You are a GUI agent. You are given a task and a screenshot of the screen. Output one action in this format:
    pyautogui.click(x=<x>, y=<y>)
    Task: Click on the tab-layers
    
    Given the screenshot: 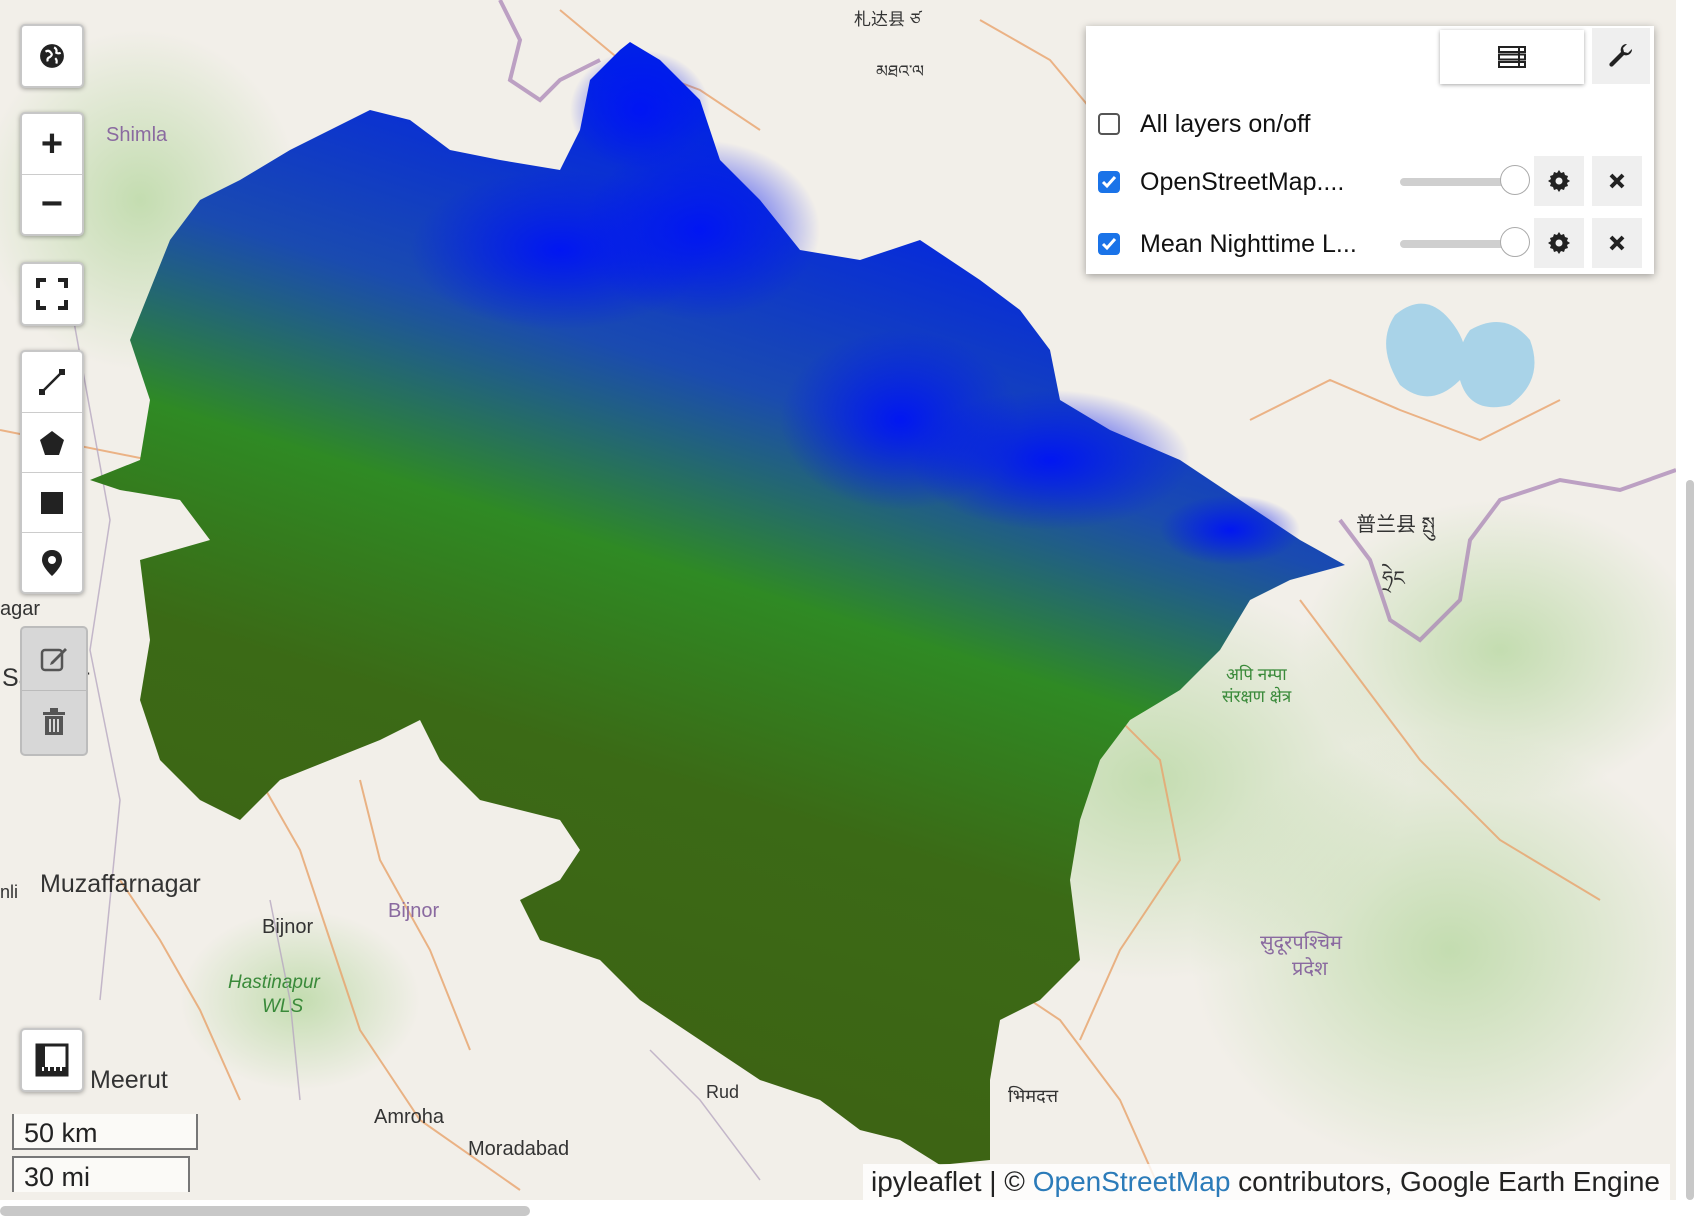 What is the action you would take?
    pyautogui.click(x=1512, y=57)
    